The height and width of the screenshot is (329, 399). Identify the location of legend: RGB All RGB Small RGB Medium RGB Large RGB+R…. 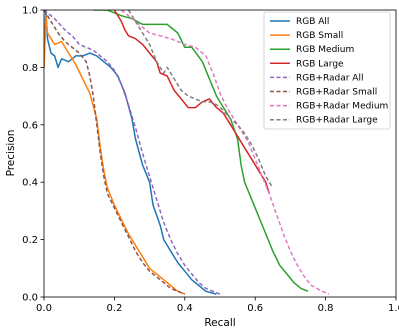
(327, 70).